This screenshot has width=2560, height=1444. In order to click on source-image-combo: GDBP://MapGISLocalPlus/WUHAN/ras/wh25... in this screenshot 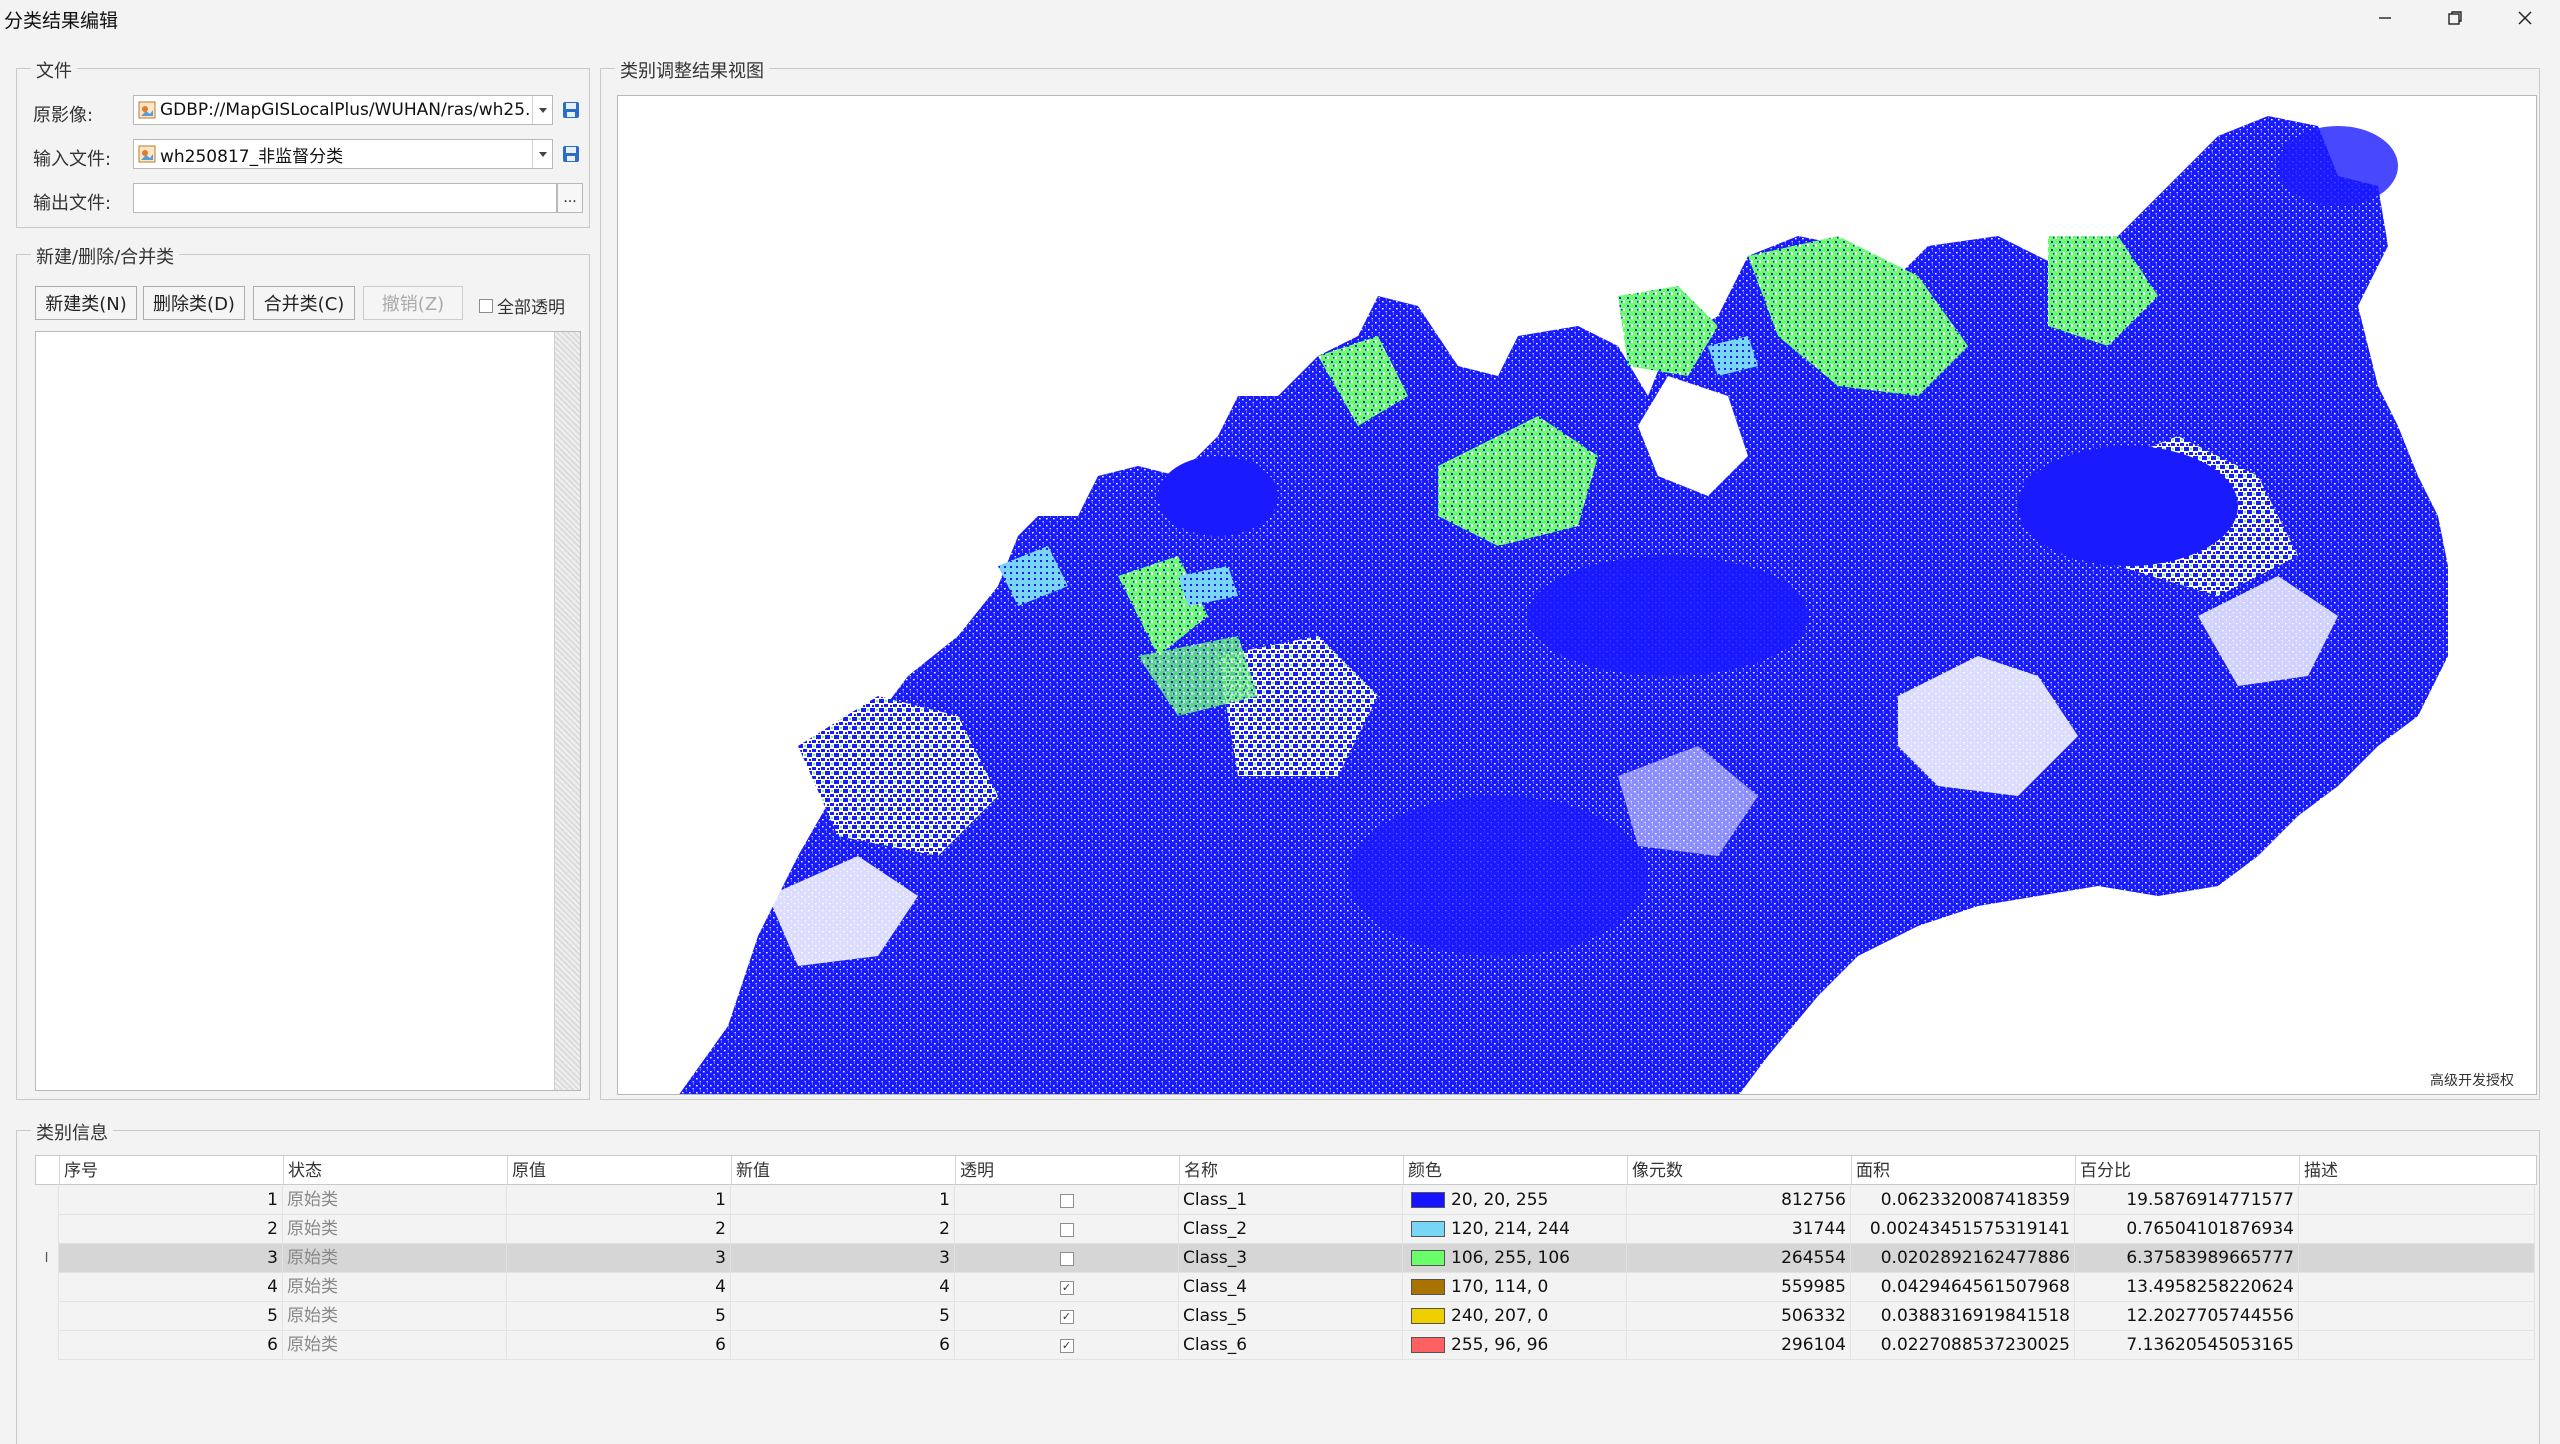, I will do `click(343, 110)`.